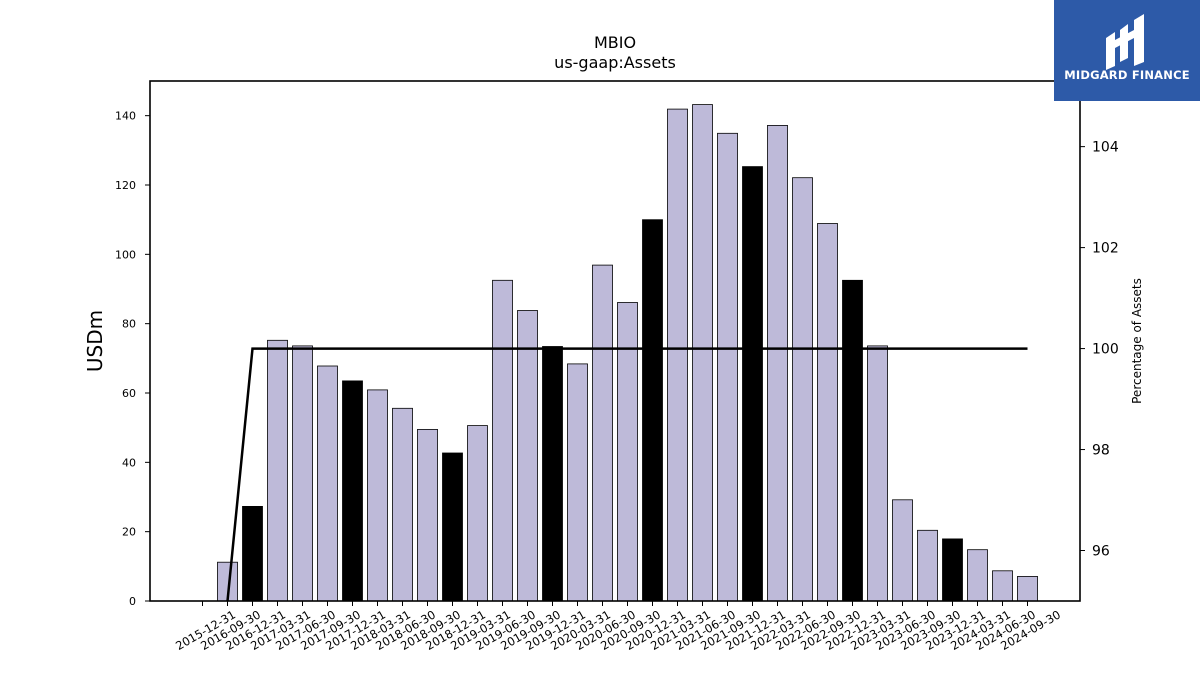  Describe the element at coordinates (129, 393) in the screenshot. I see `y-tick-label: 60` at that location.